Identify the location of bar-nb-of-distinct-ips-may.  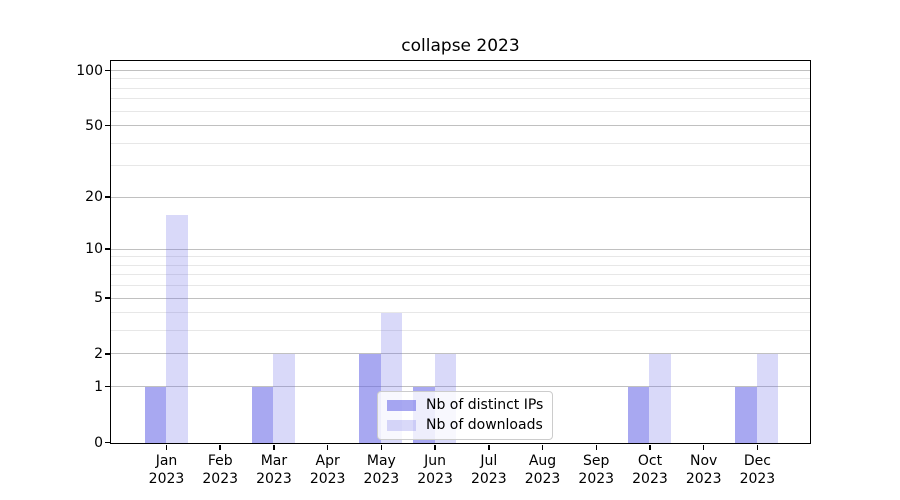
(370, 398).